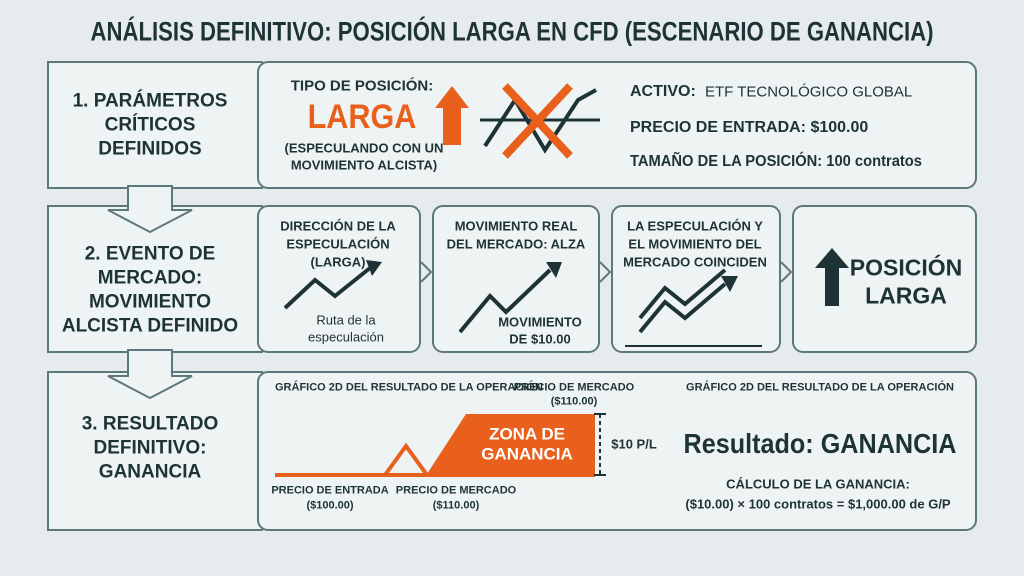 The height and width of the screenshot is (576, 1024). What do you see at coordinates (516, 226) in the screenshot?
I see `card-title: MOVIMIENTO REAL` at bounding box center [516, 226].